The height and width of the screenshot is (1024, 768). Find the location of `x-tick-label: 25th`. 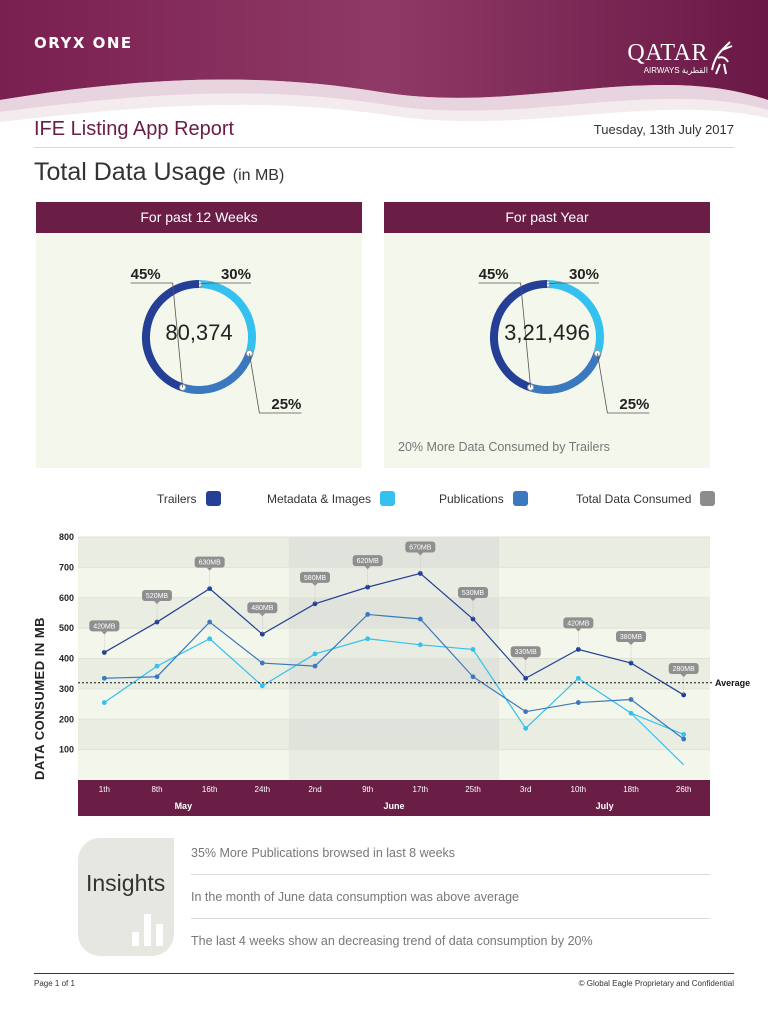

x-tick-label: 25th is located at coordinates (473, 789).